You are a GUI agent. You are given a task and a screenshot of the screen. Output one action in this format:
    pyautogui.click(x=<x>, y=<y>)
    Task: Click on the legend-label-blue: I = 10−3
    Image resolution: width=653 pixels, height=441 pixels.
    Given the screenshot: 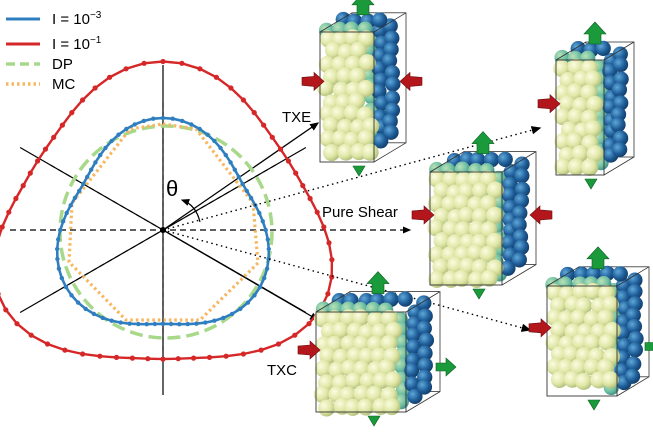 What is the action you would take?
    pyautogui.click(x=77, y=19)
    